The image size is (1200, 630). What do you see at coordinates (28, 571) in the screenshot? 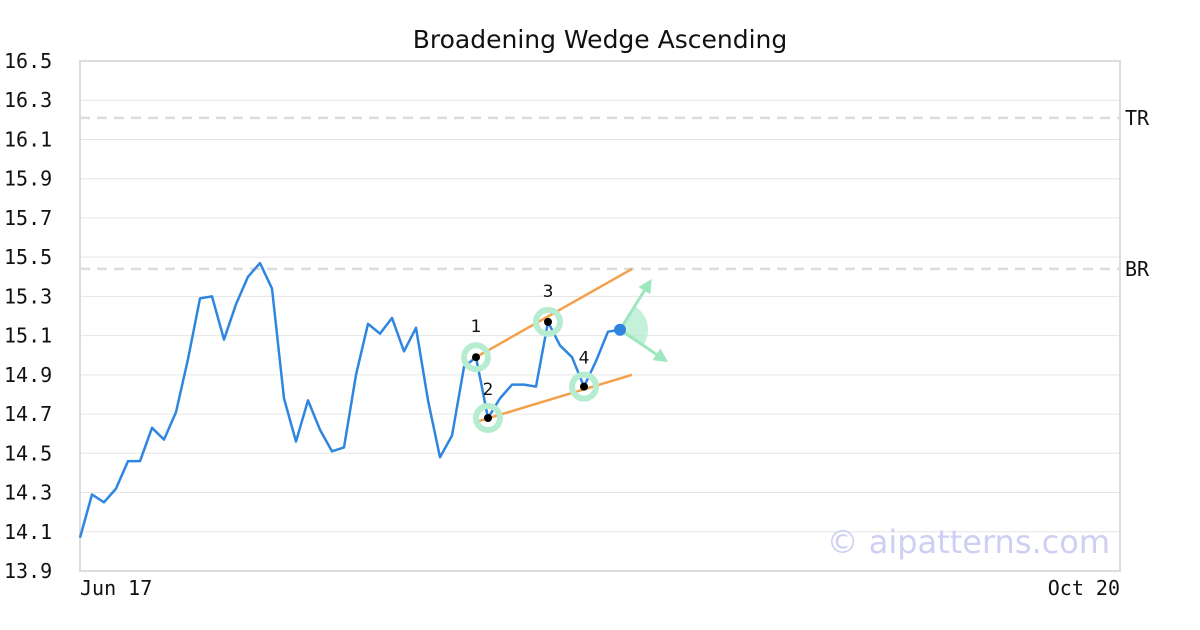
I see `y-tick-label: 13.9` at bounding box center [28, 571].